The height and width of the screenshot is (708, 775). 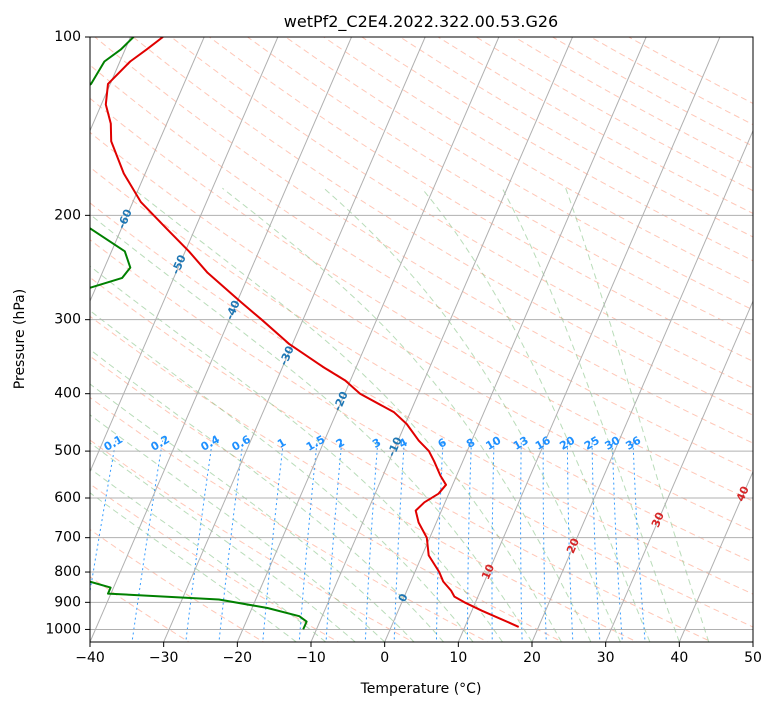 I want to click on x-axis-ticks: −40 −30 −20 −10 0 10 20 30 40 50, so click(x=418, y=654).